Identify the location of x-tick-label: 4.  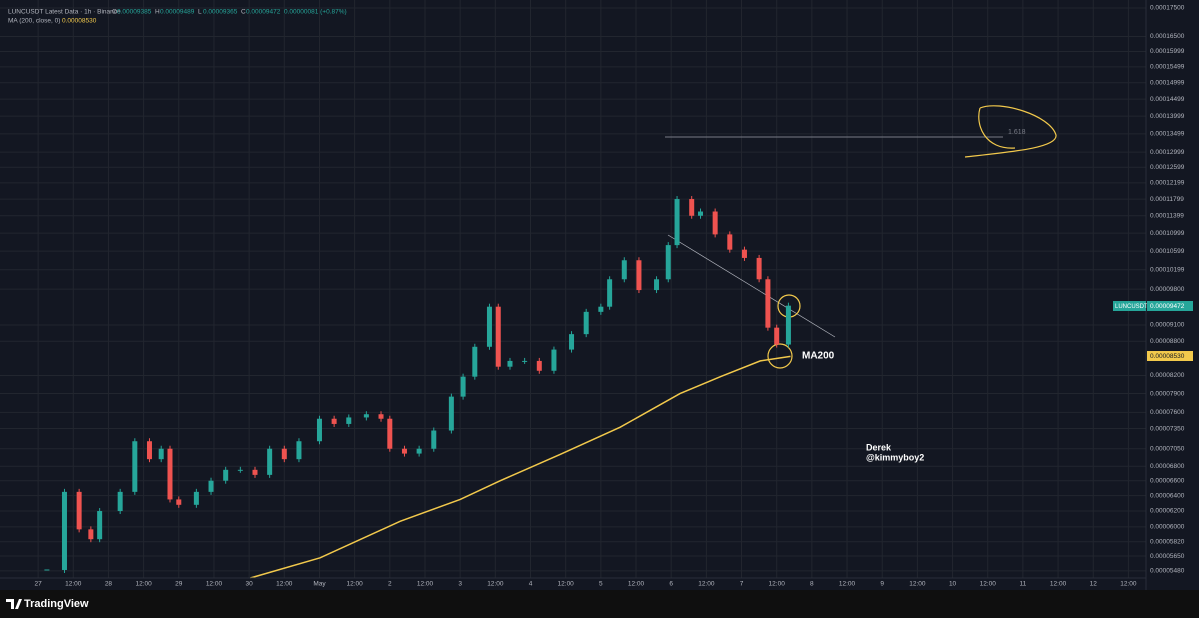
(531, 584).